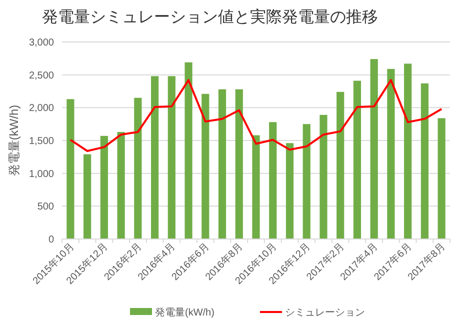 The height and width of the screenshot is (325, 459). Describe the element at coordinates (210, 17) in the screenshot. I see `chart-title: 発電量シミュレーション値と実際発電量の推移` at that location.